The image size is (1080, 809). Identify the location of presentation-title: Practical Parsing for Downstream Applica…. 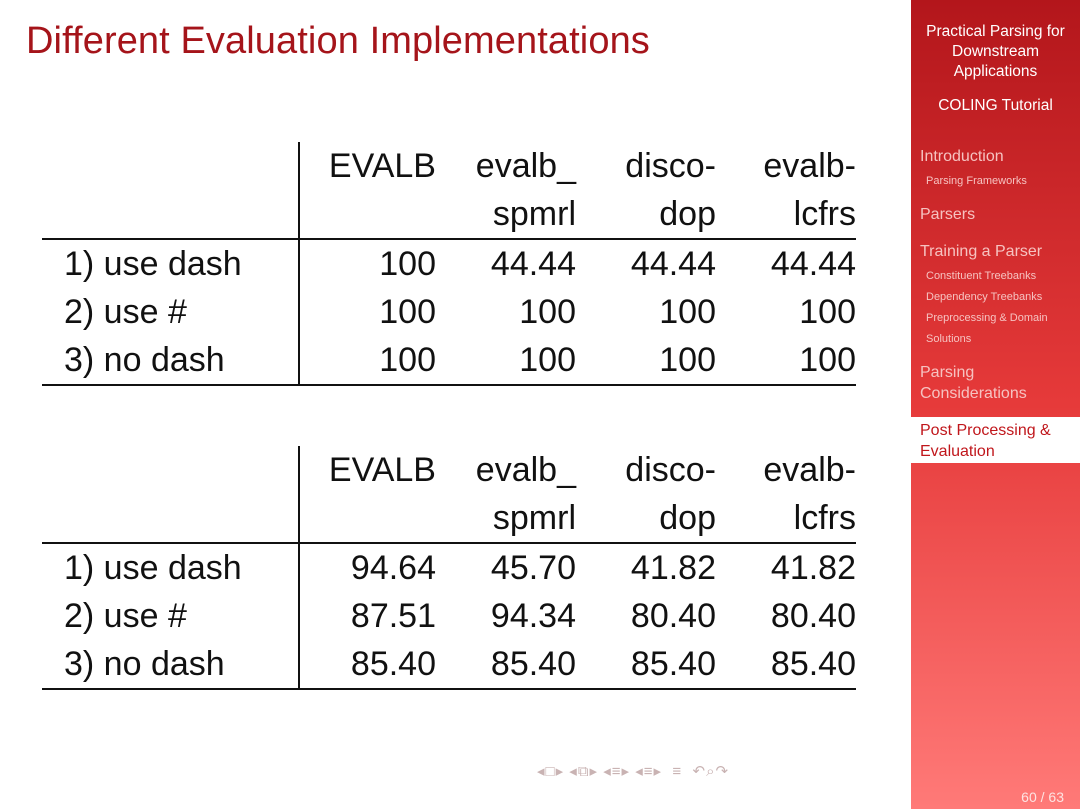
(995, 52).